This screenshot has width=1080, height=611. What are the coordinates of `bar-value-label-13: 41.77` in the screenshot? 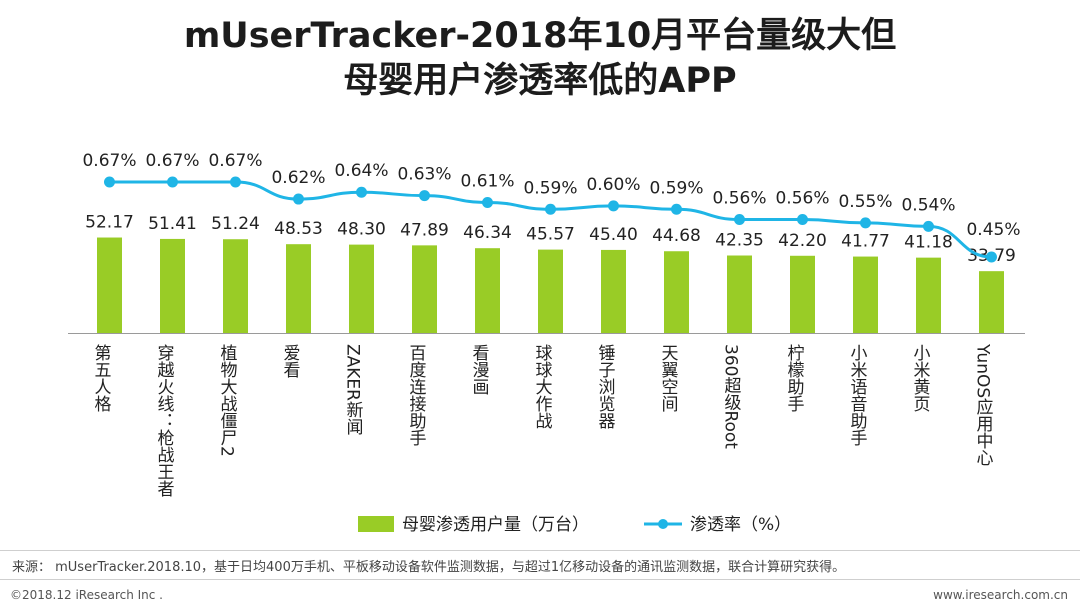 It's located at (865, 242).